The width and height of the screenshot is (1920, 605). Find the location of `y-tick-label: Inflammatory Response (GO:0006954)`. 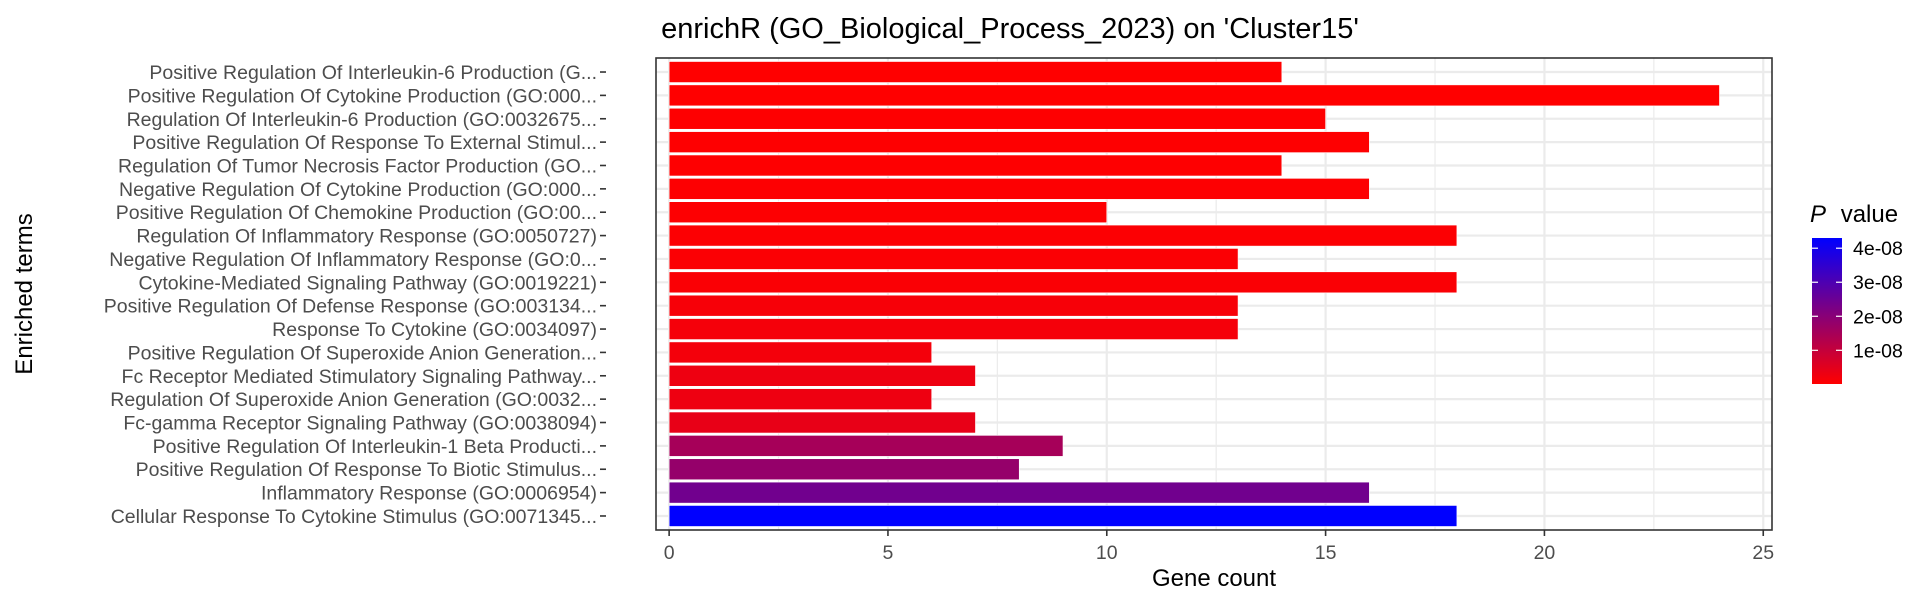

y-tick-label: Inflammatory Response (GO:0006954) is located at coordinates (429, 494).